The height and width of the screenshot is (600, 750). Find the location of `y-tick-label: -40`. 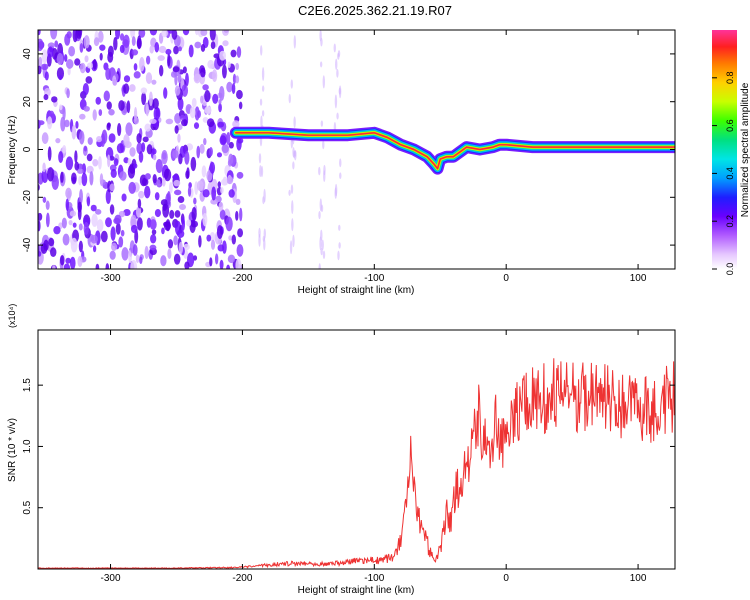

y-tick-label: -40 is located at coordinates (27, 244).